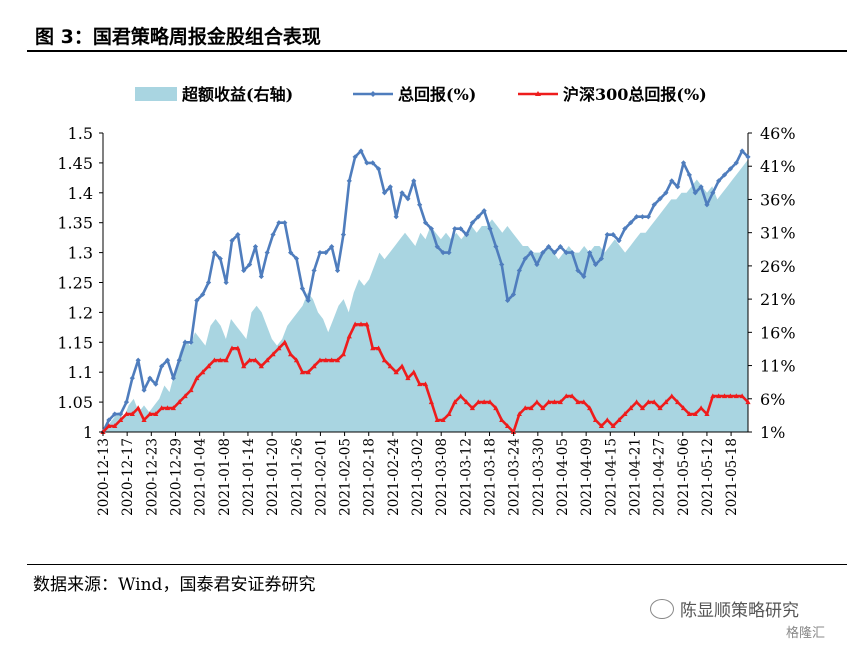 The image size is (863, 647). Describe the element at coordinates (75, 402) in the screenshot. I see `y-left-tick-label: 1.05` at that location.